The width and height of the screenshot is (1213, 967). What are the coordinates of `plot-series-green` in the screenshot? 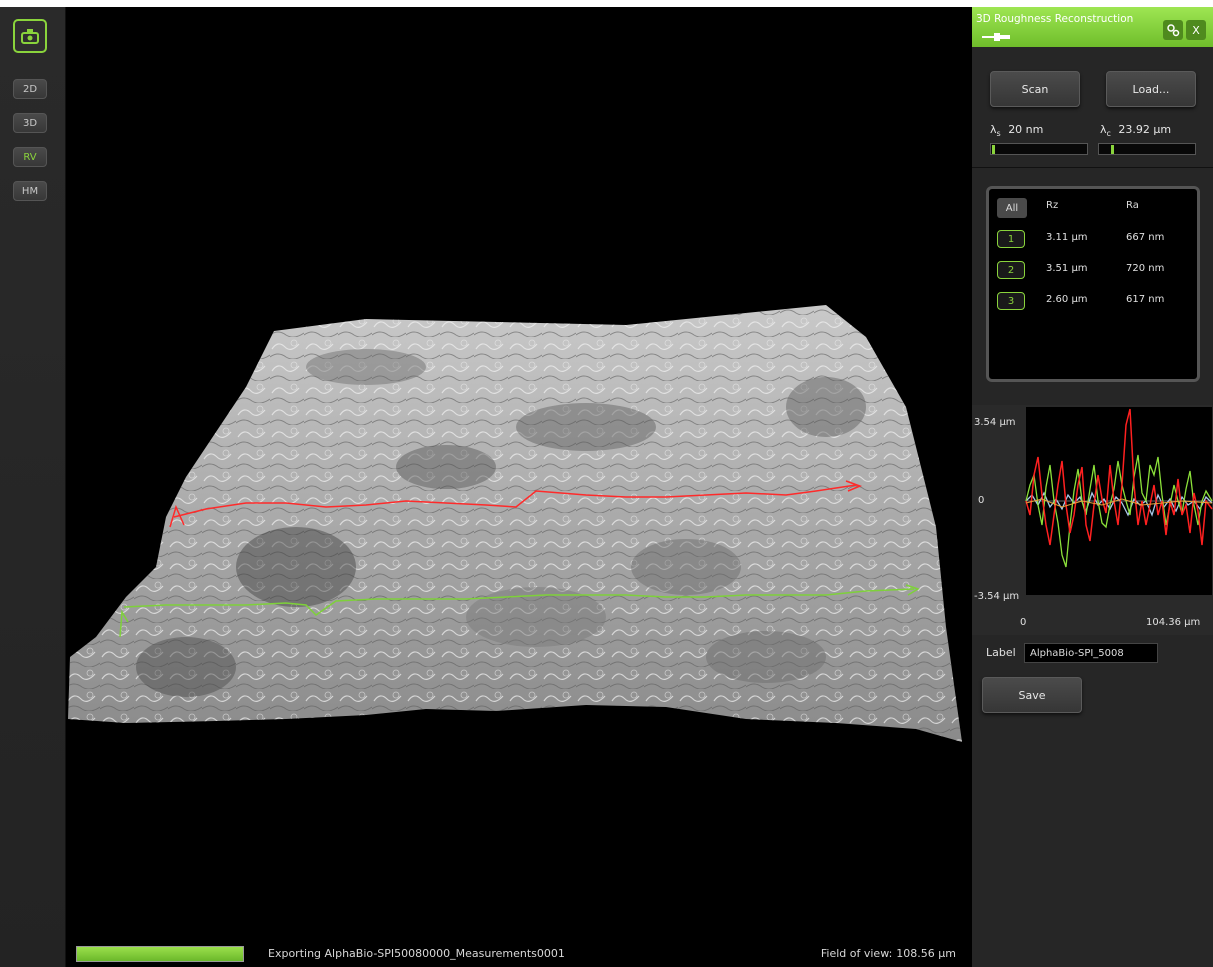 It's located at (1119, 511).